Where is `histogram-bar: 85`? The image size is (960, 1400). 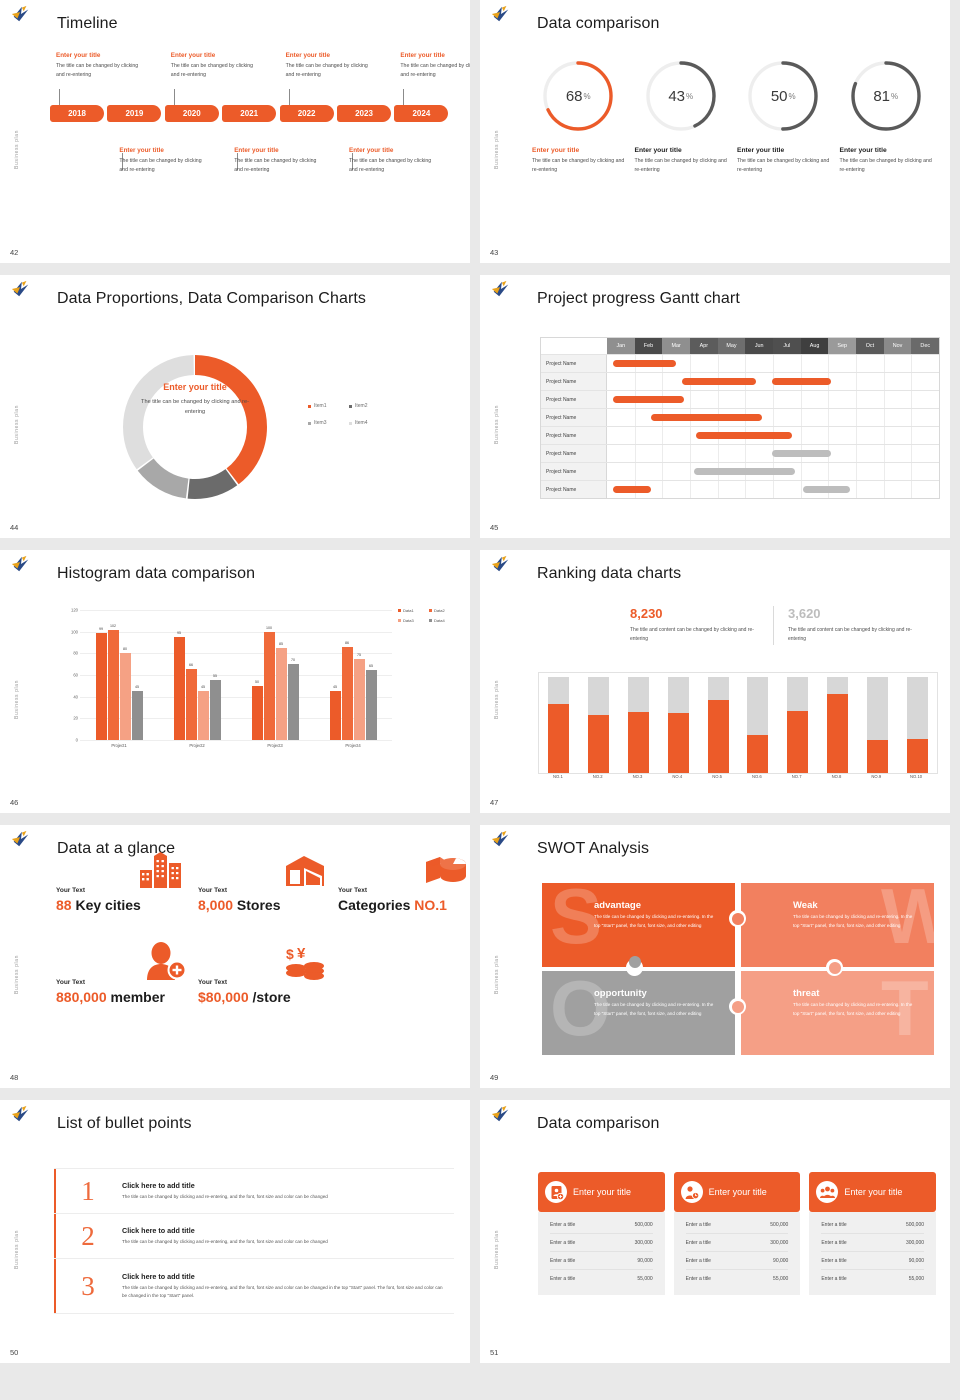
histogram-bar: 85 is located at coordinates (281, 691).